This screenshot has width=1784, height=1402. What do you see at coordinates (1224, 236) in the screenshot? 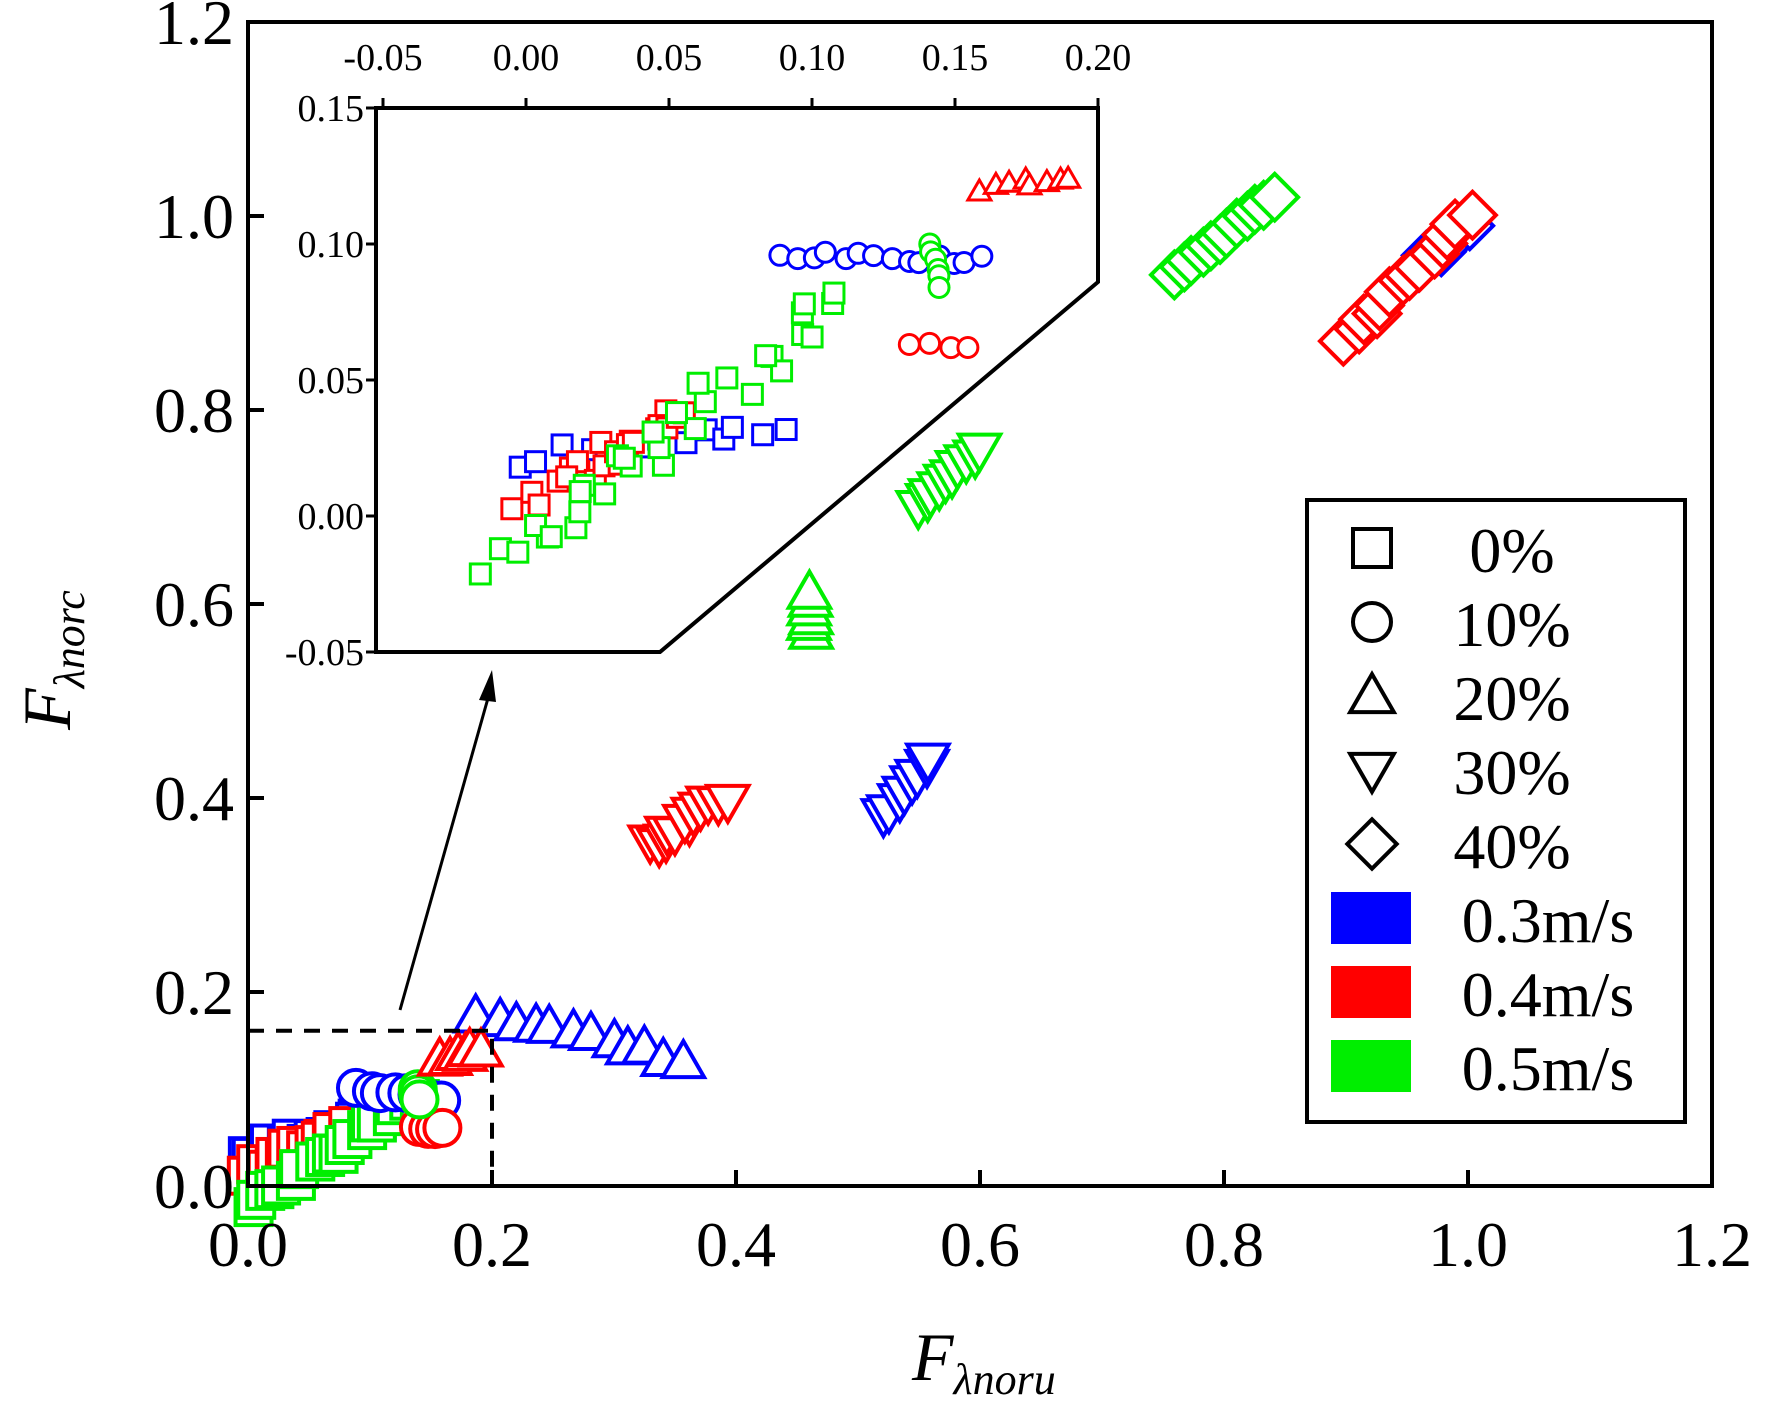
I see `series-40-0-5m-s` at bounding box center [1224, 236].